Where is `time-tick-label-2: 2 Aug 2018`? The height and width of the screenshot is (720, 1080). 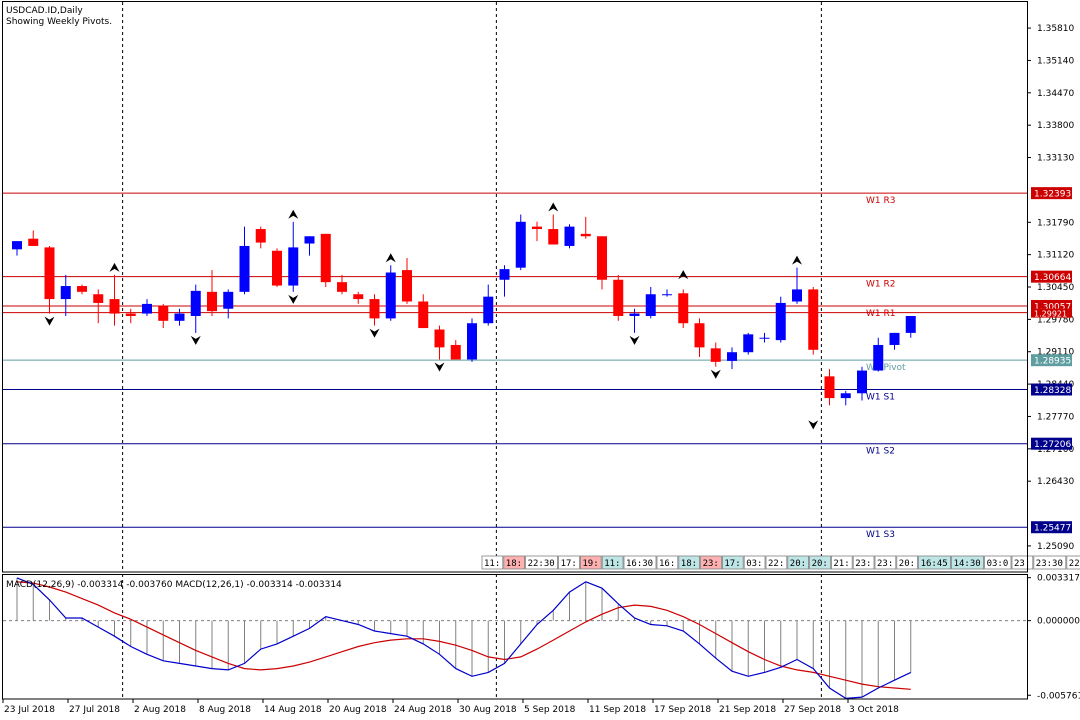
time-tick-label-2: 2 Aug 2018 is located at coordinates (160, 710).